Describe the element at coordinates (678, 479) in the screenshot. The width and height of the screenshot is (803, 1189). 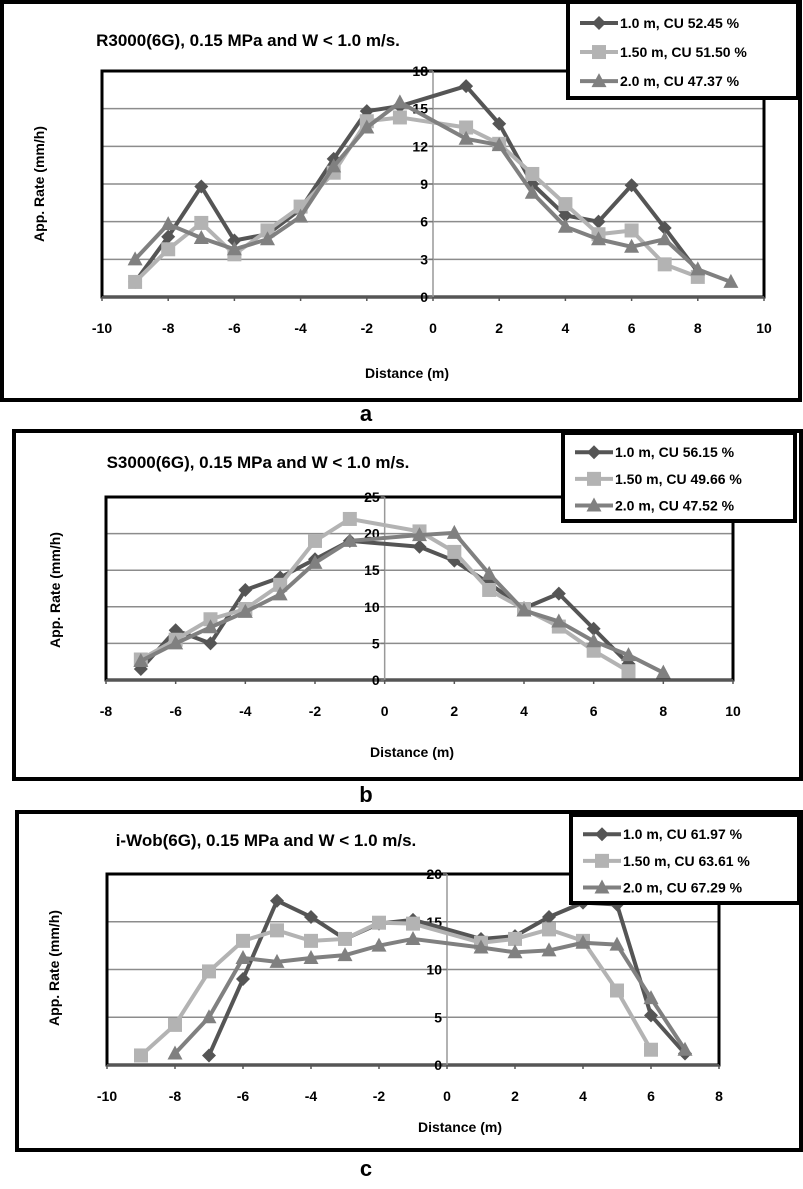
I see `legend-entry: 1.50 m, CU 49.66 %` at that location.